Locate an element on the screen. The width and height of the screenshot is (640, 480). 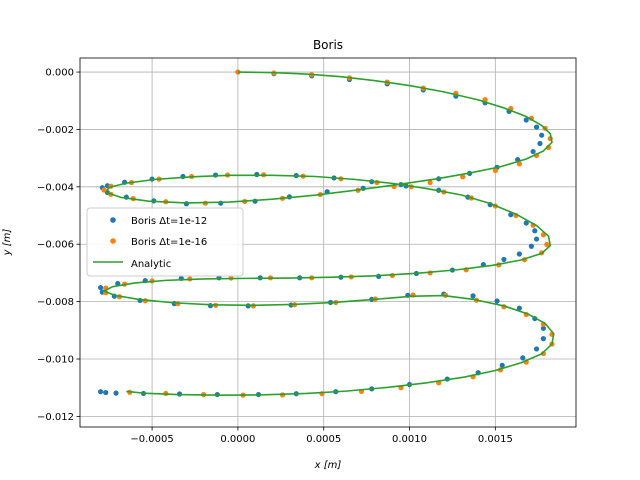
chart-title: Boris is located at coordinates (328, 45).